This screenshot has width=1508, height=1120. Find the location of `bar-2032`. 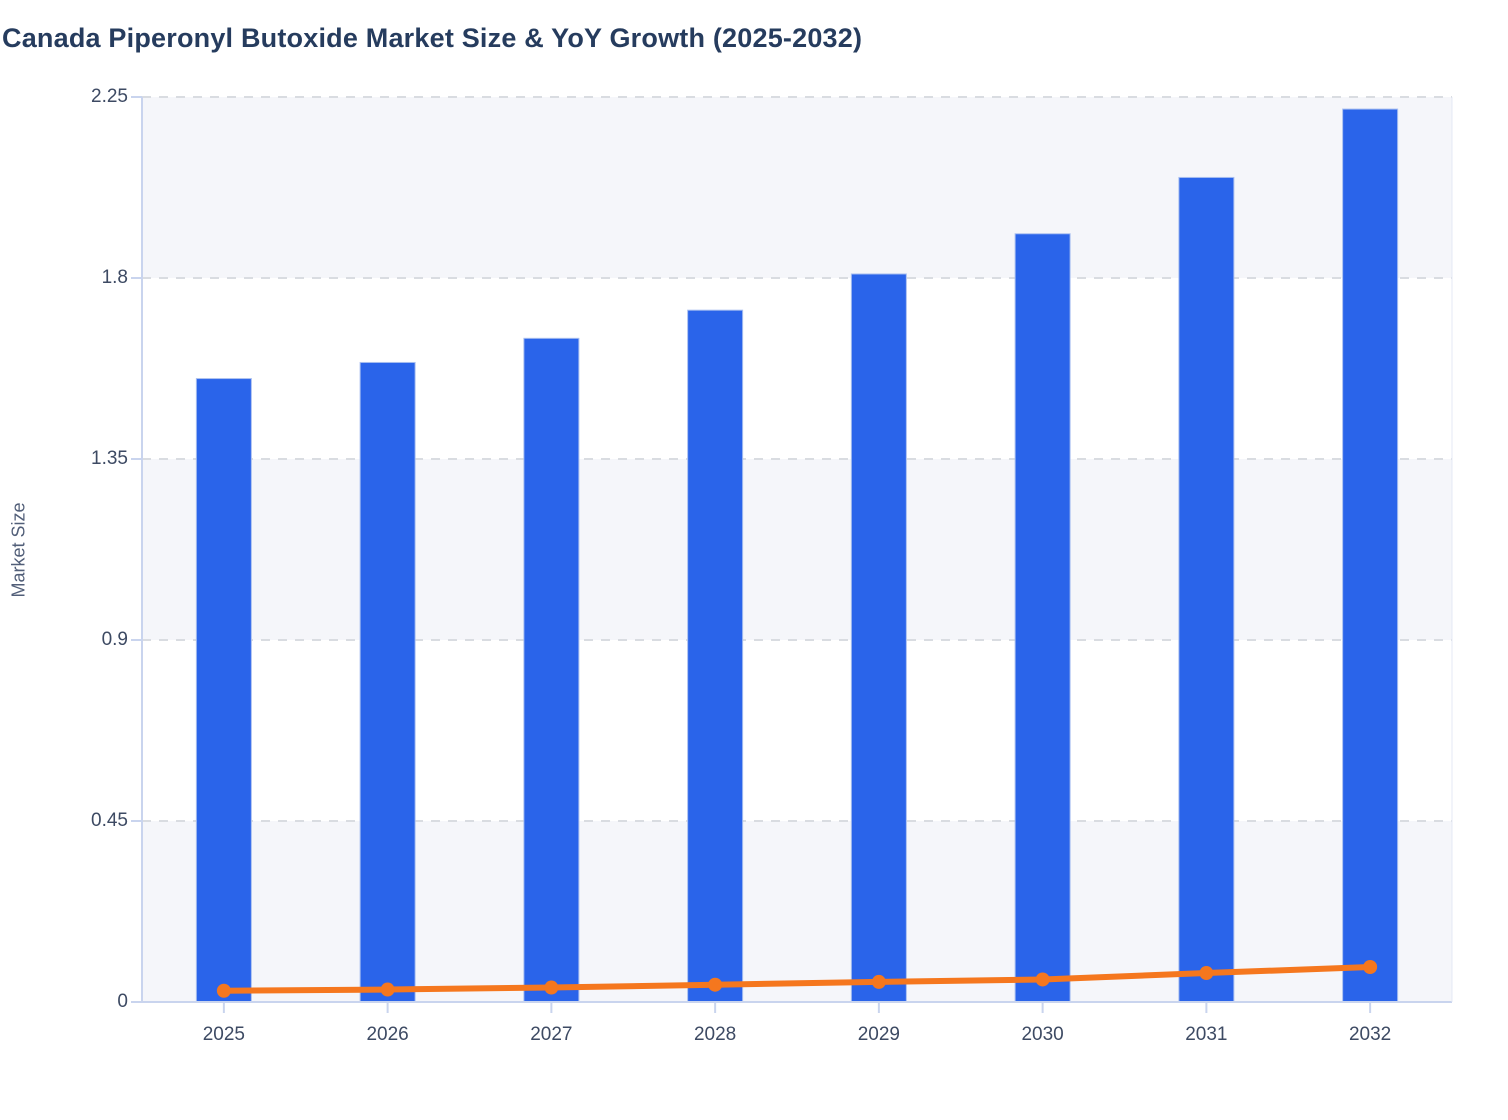

bar-2032 is located at coordinates (1370, 555).